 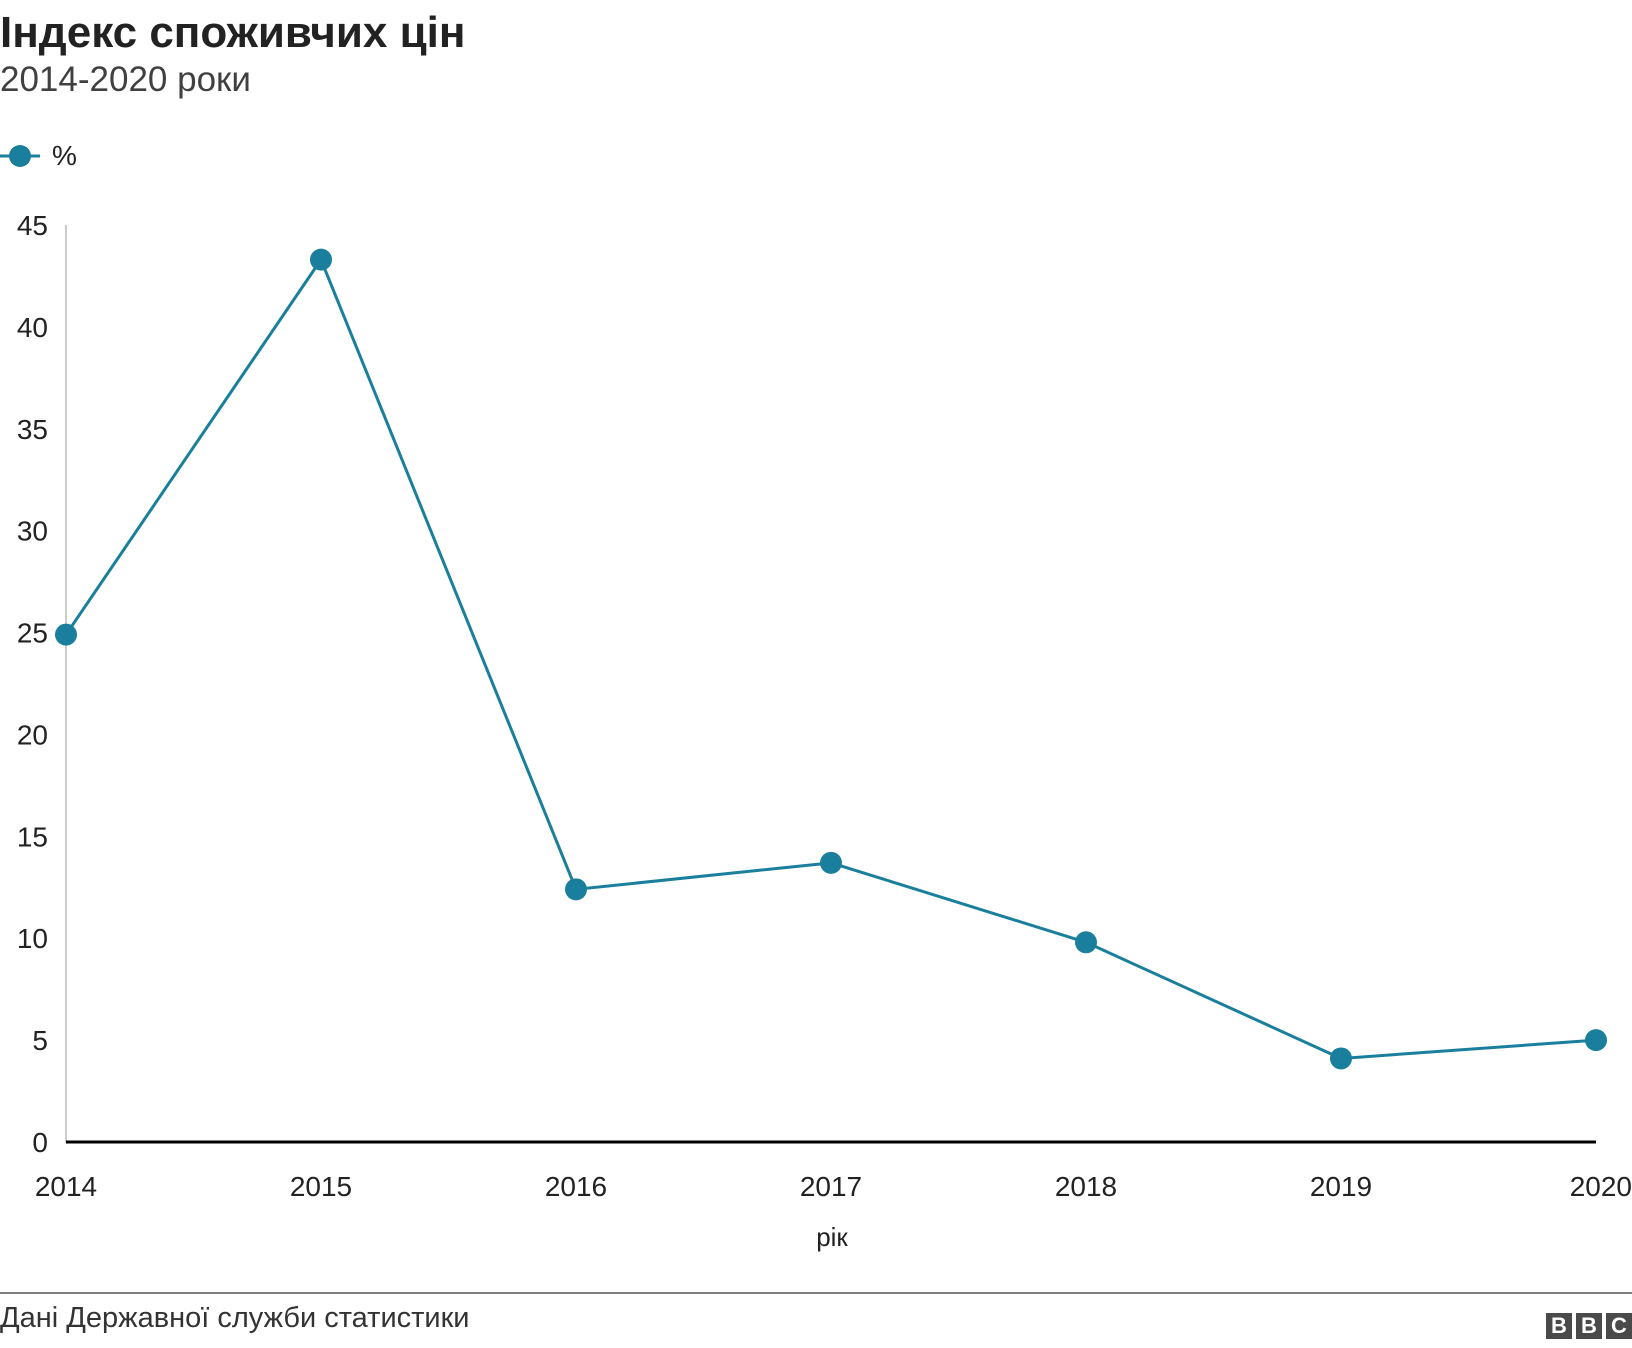 What do you see at coordinates (32, 836) in the screenshot?
I see `y-tick-label: 15` at bounding box center [32, 836].